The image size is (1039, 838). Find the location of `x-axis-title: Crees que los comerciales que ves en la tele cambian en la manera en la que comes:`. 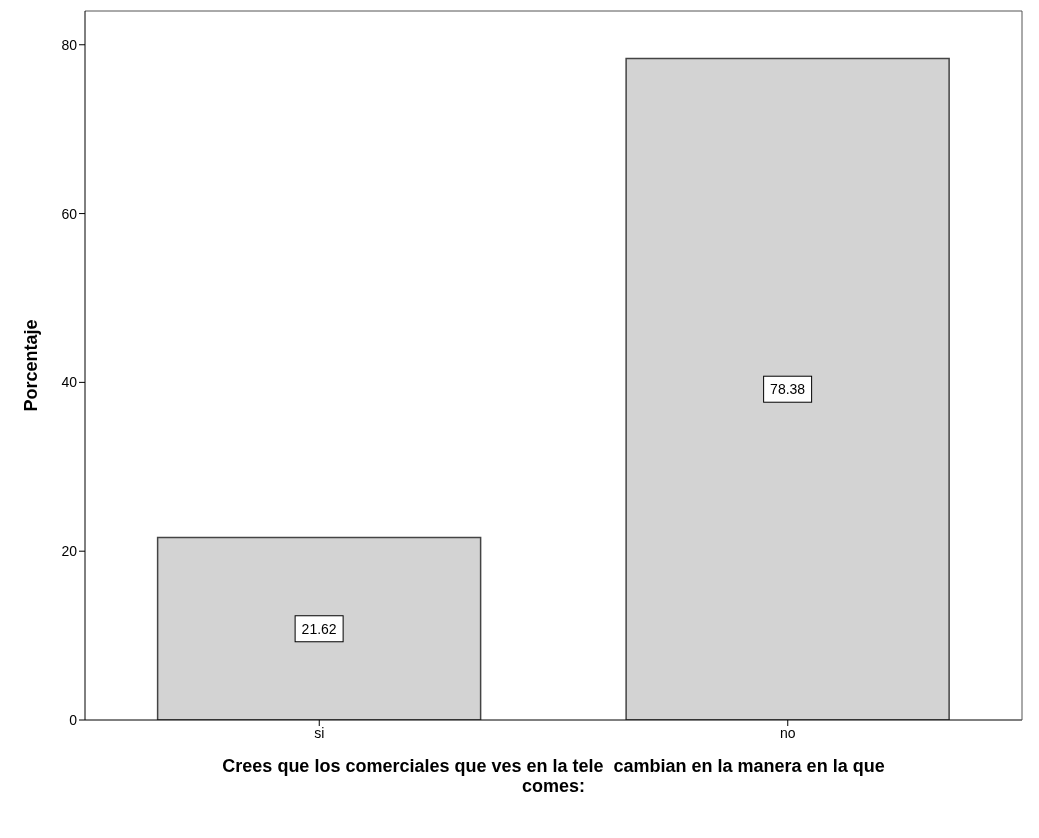

x-axis-title: Crees que los comerciales que ves en la tele cambian en la manera en la que comes: is located at coordinates (553, 776).